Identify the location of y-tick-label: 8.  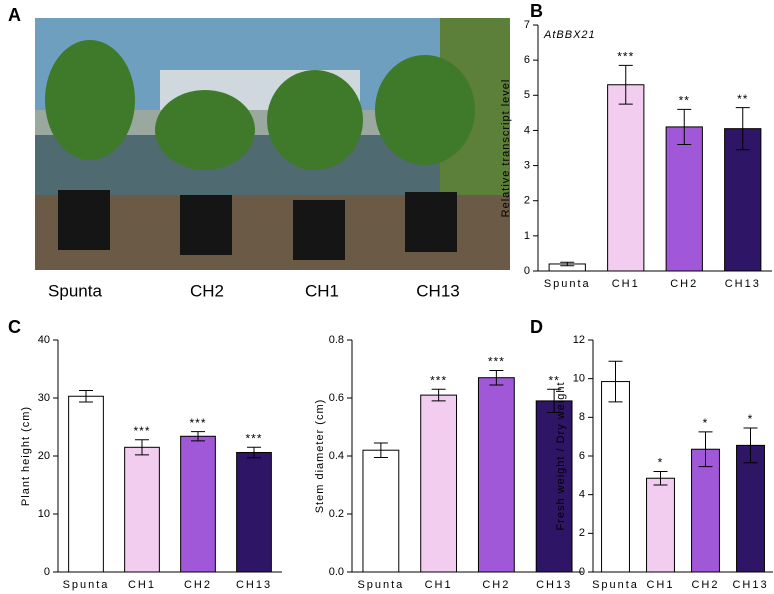
(582, 417).